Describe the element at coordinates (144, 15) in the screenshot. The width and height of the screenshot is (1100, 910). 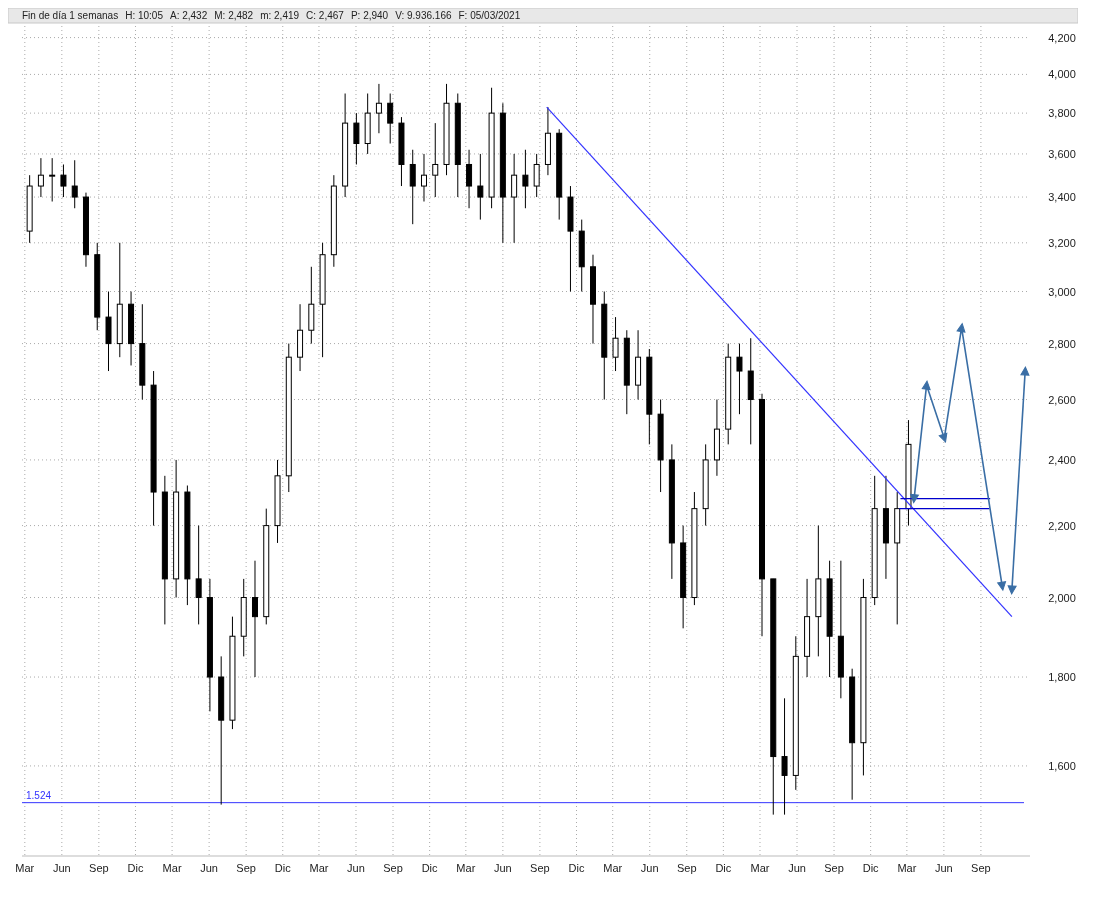
I see `text: H: 10:05` at that location.